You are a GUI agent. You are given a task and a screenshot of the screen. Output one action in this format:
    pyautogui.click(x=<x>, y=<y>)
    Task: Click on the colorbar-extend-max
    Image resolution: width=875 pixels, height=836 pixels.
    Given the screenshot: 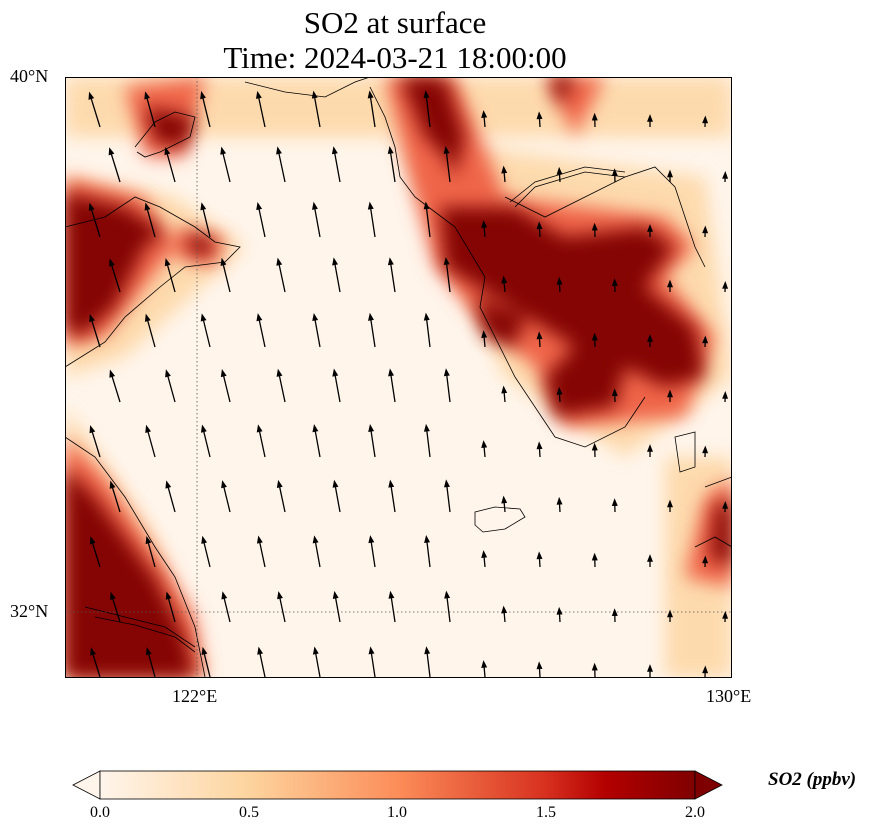 What is the action you would take?
    pyautogui.click(x=708, y=785)
    